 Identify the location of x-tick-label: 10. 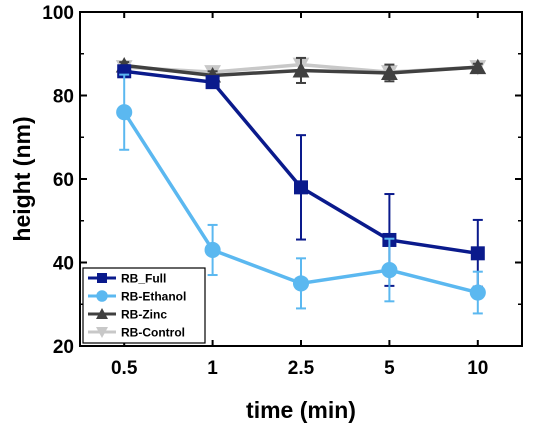
(477, 368).